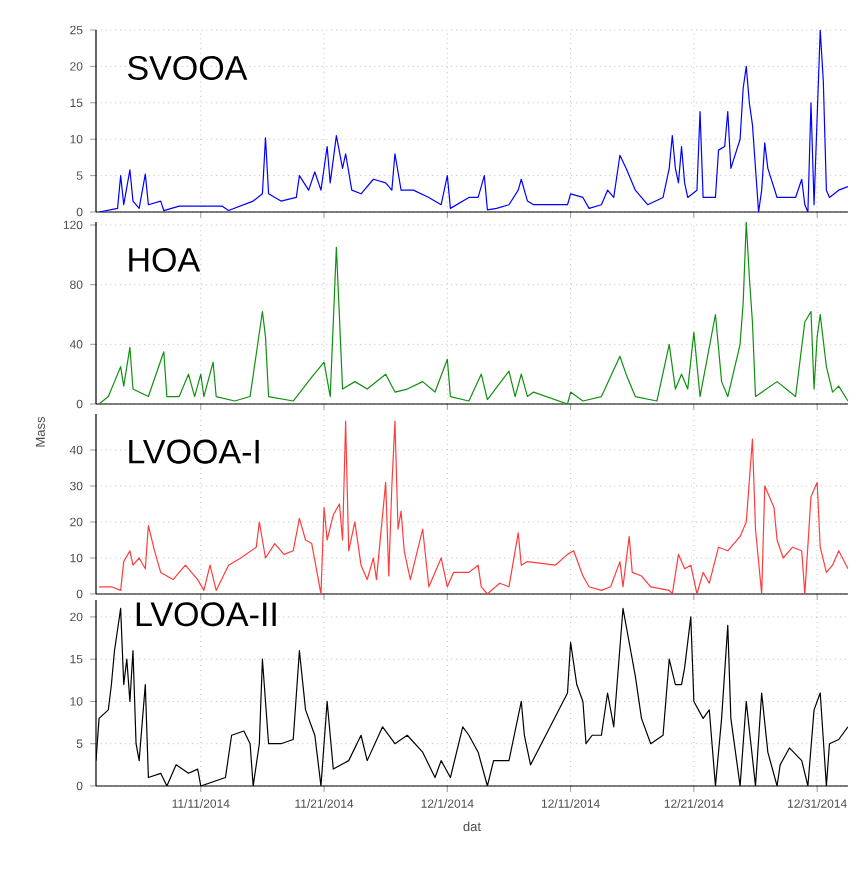 This screenshot has width=856, height=874. Describe the element at coordinates (194, 451) in the screenshot. I see `series-label: LVOOA-I` at that location.